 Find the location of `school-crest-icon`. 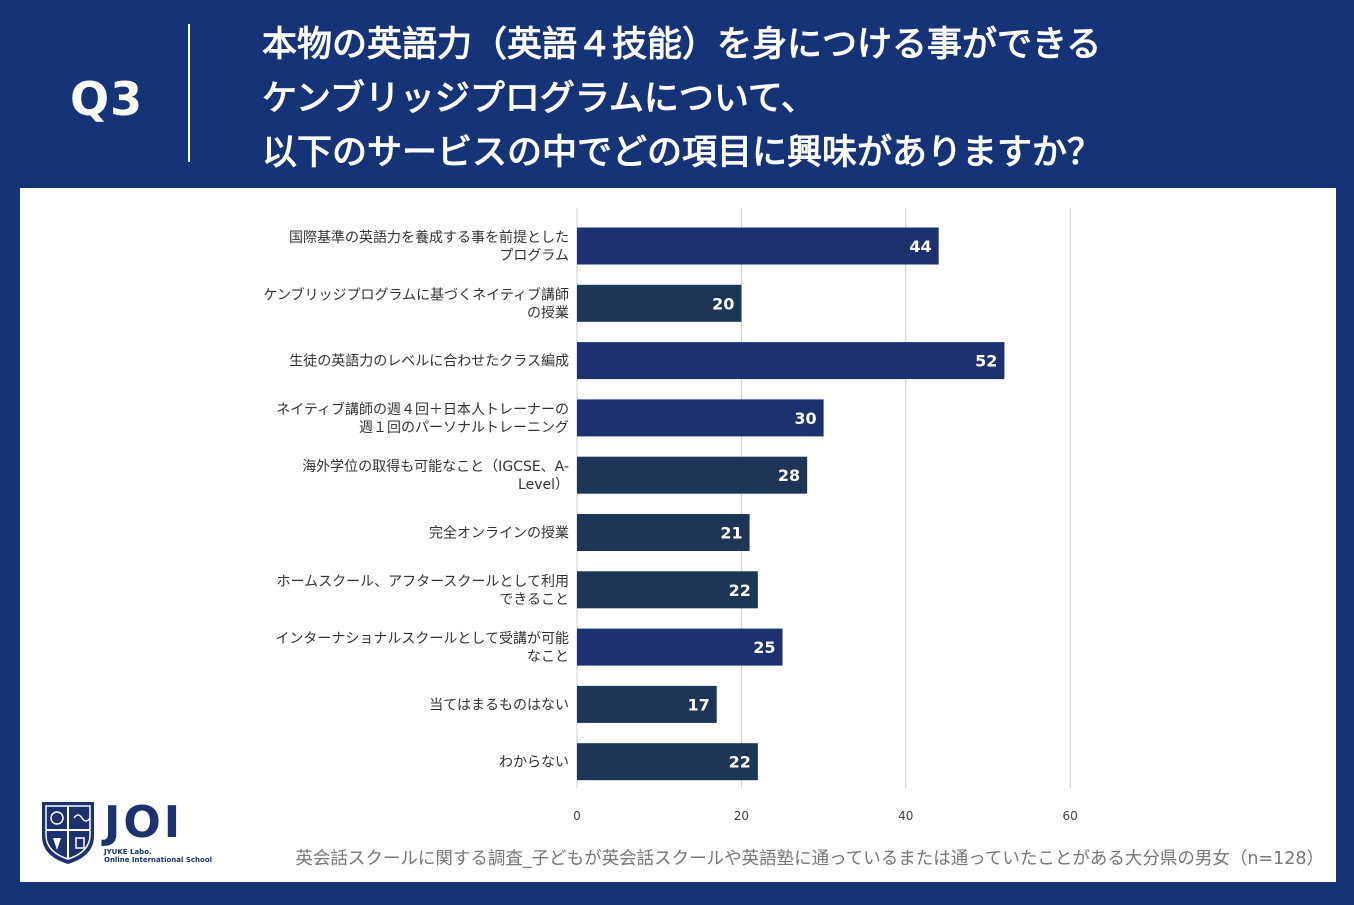

school-crest-icon is located at coordinates (68, 833).